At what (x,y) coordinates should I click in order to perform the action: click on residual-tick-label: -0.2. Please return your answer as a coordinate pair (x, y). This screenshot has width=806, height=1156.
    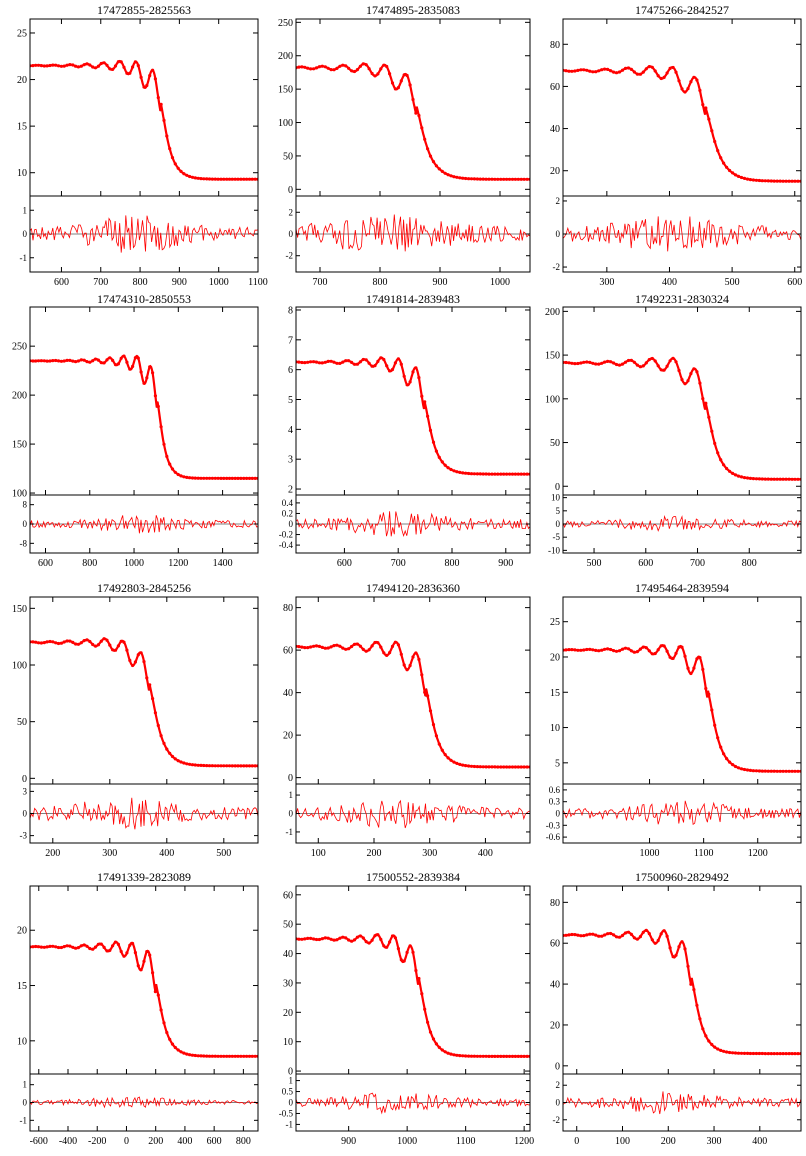
    Looking at the image, I should click on (286, 535).